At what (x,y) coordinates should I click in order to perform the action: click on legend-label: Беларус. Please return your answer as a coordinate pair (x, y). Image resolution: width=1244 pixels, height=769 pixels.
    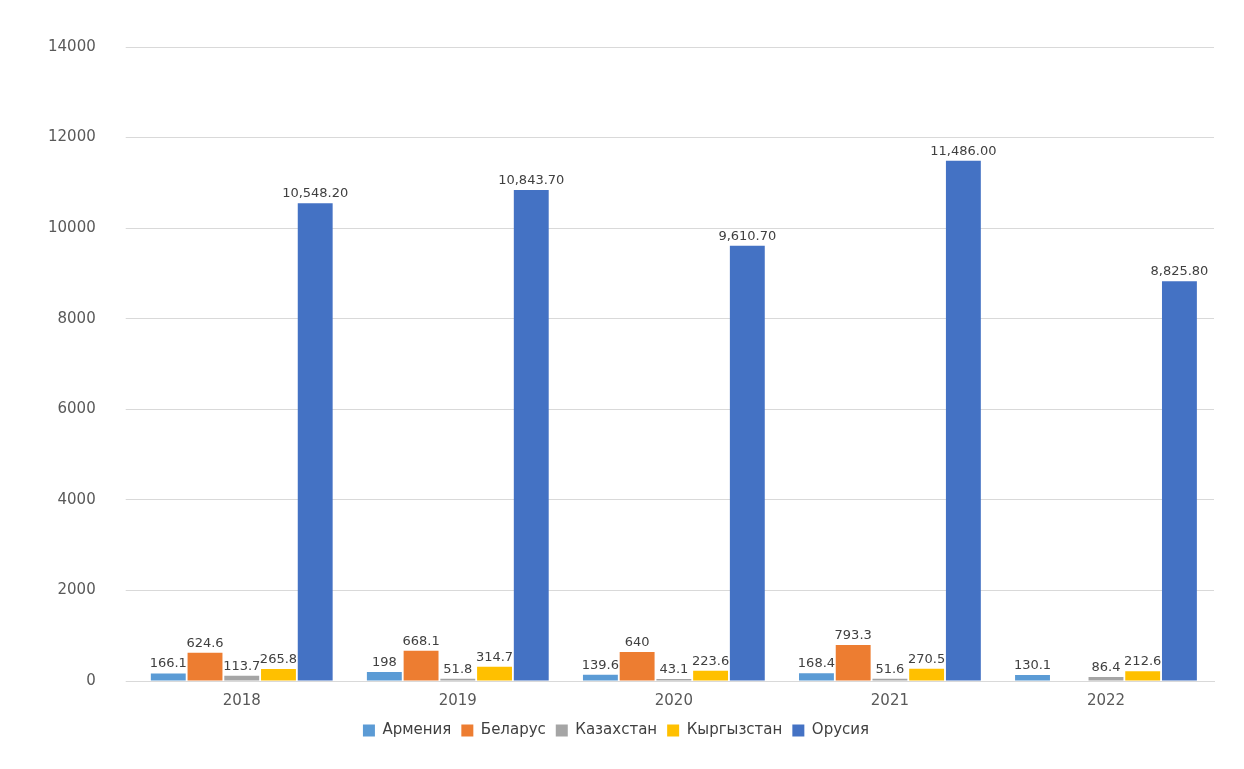
    Looking at the image, I should click on (513, 729).